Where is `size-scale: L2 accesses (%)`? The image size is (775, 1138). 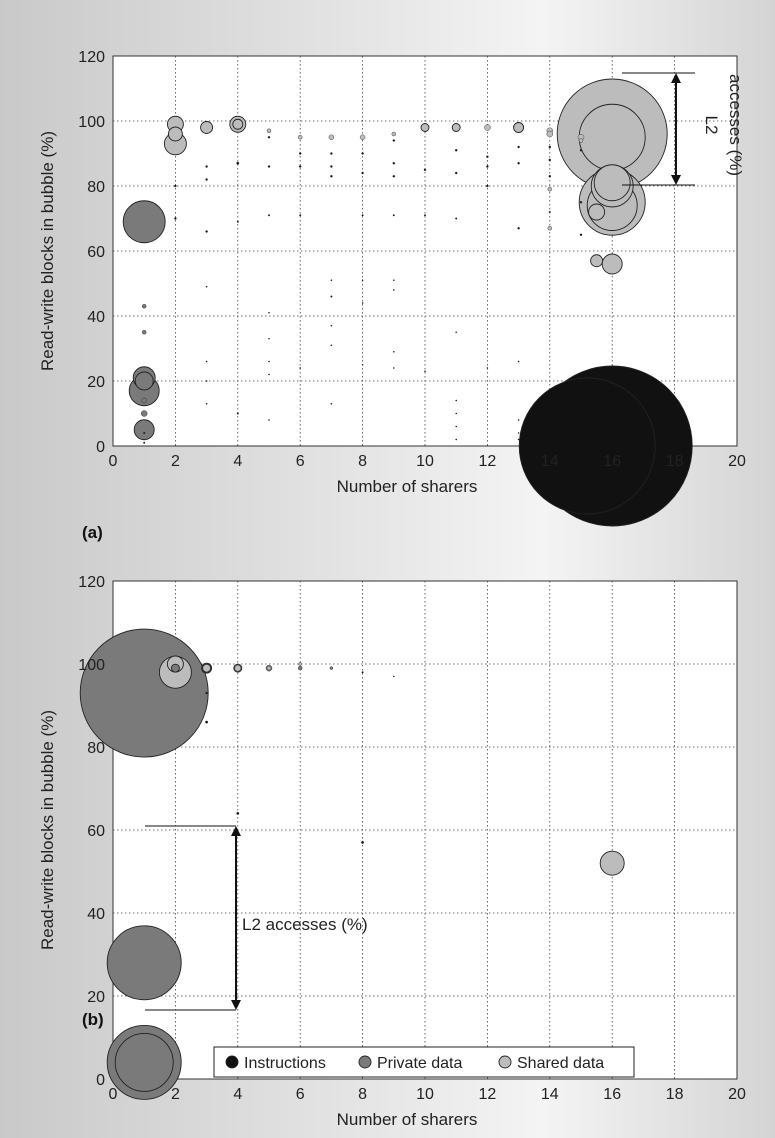
size-scale: L2 accesses (%) is located at coordinates (683, 129).